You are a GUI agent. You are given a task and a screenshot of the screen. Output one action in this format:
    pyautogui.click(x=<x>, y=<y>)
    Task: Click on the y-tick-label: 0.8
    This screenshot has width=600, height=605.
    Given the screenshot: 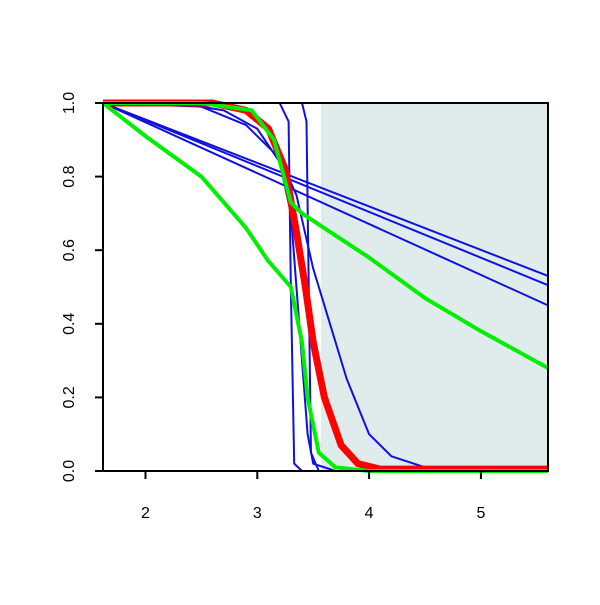 What is the action you would take?
    pyautogui.click(x=69, y=176)
    